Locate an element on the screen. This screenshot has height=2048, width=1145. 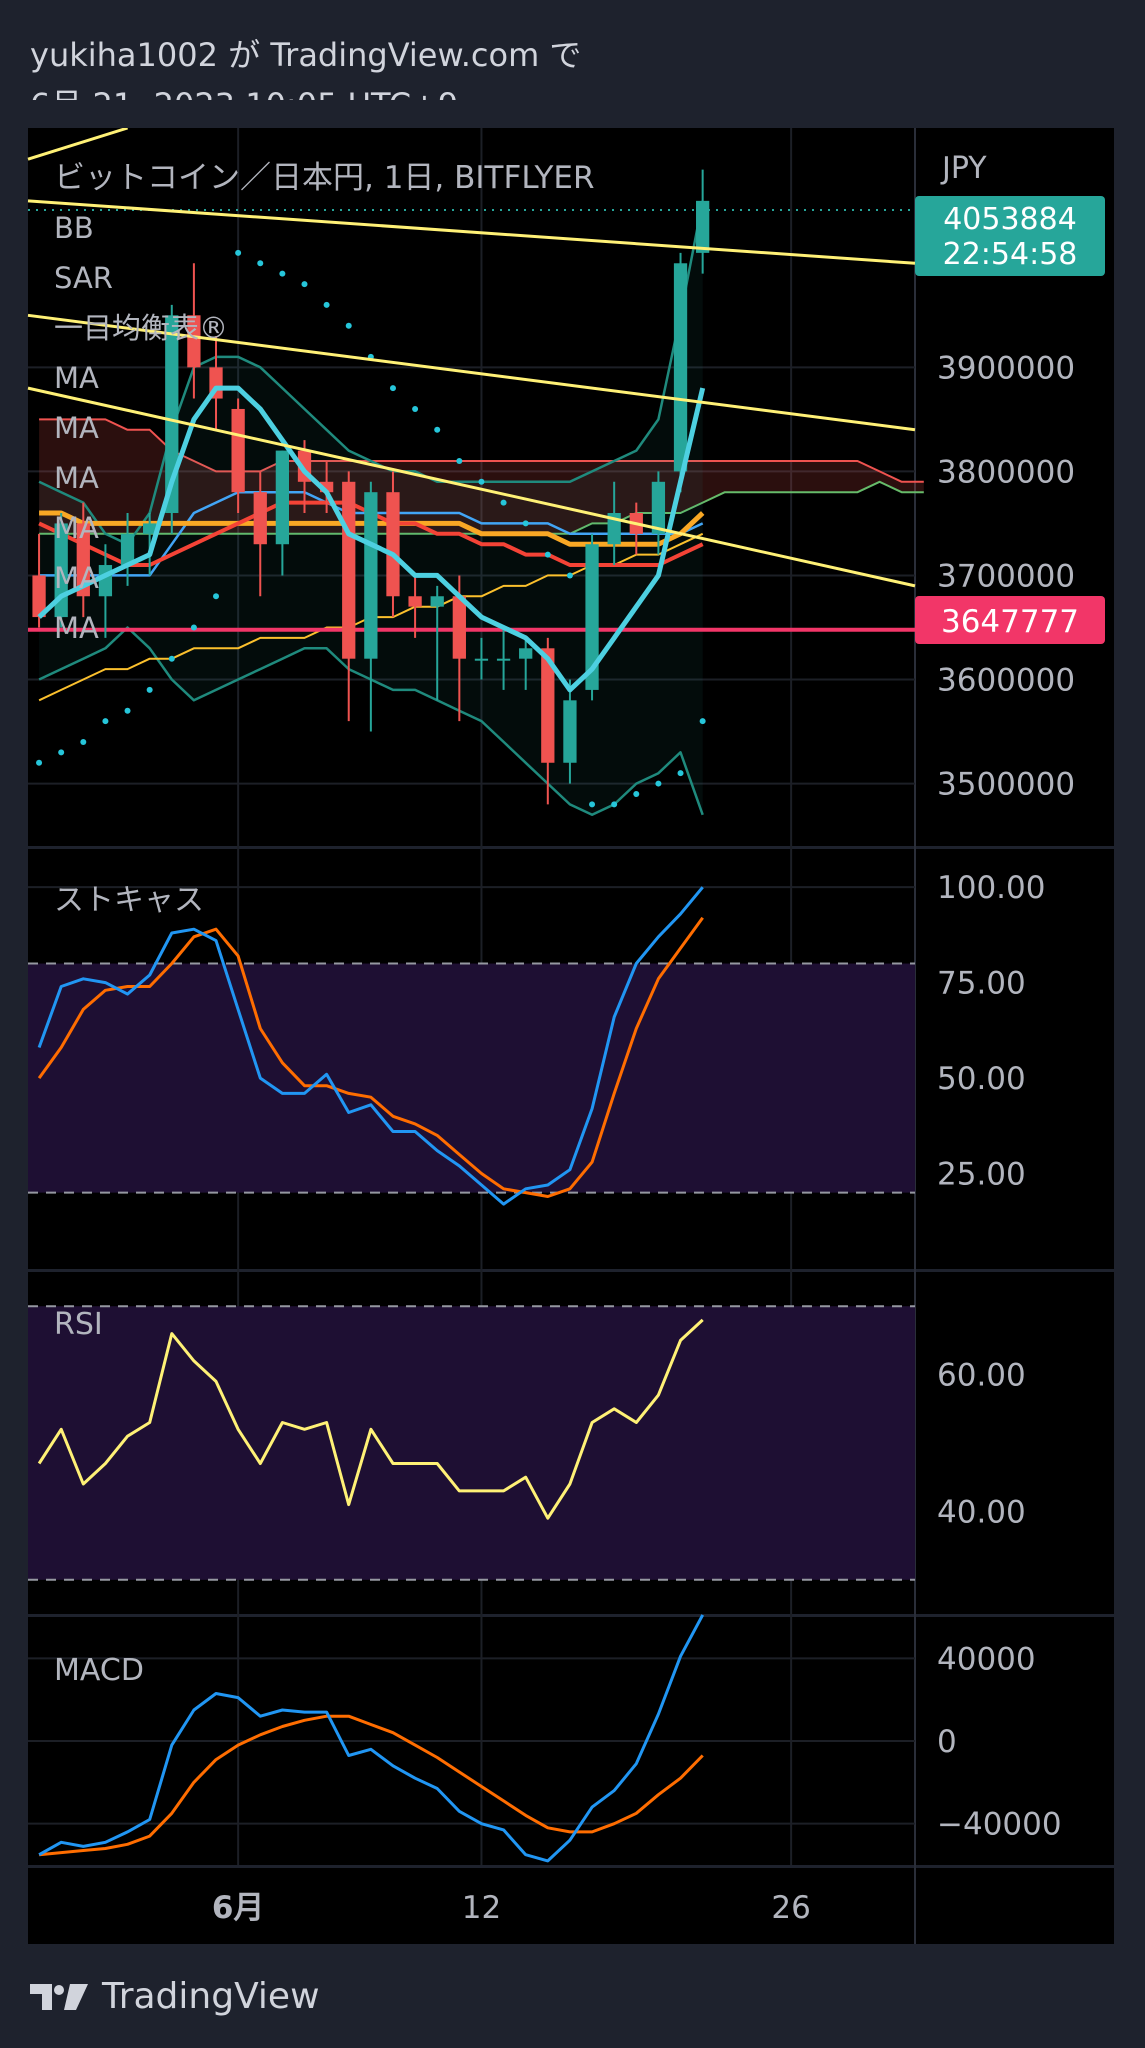
y-tick-label: 40000 is located at coordinates (986, 1659).